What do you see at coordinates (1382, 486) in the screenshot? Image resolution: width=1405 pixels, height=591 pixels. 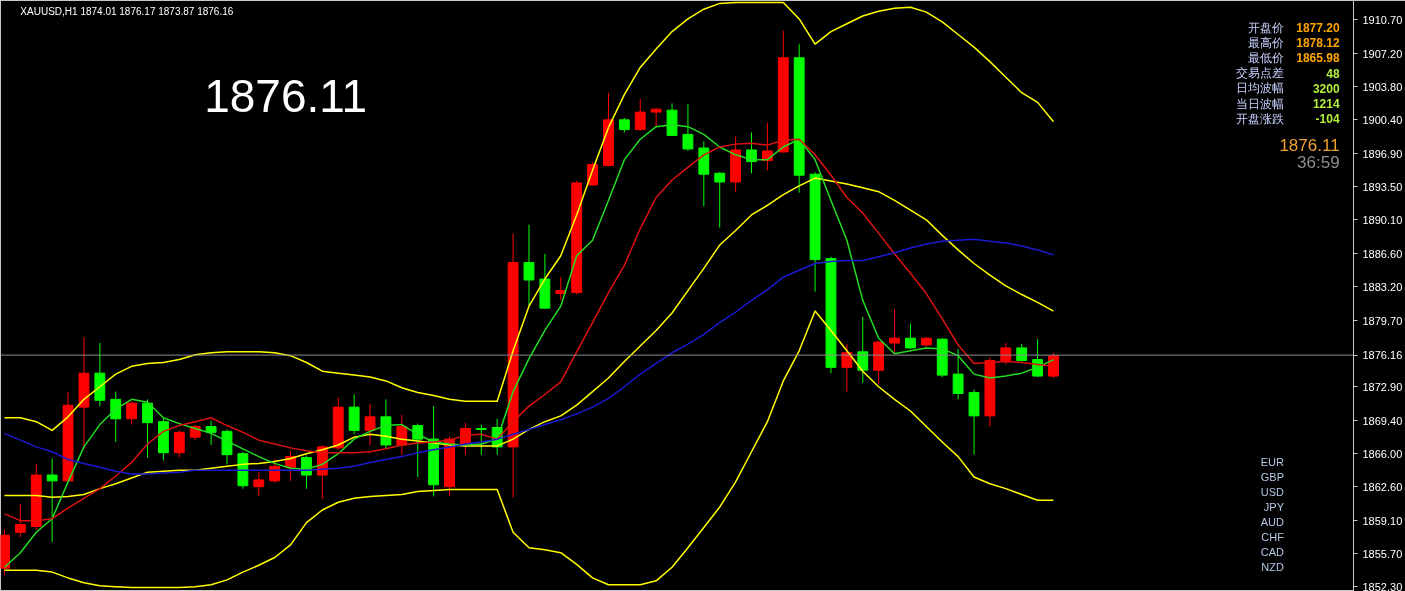 I see `y-tick-label: 1862.60` at bounding box center [1382, 486].